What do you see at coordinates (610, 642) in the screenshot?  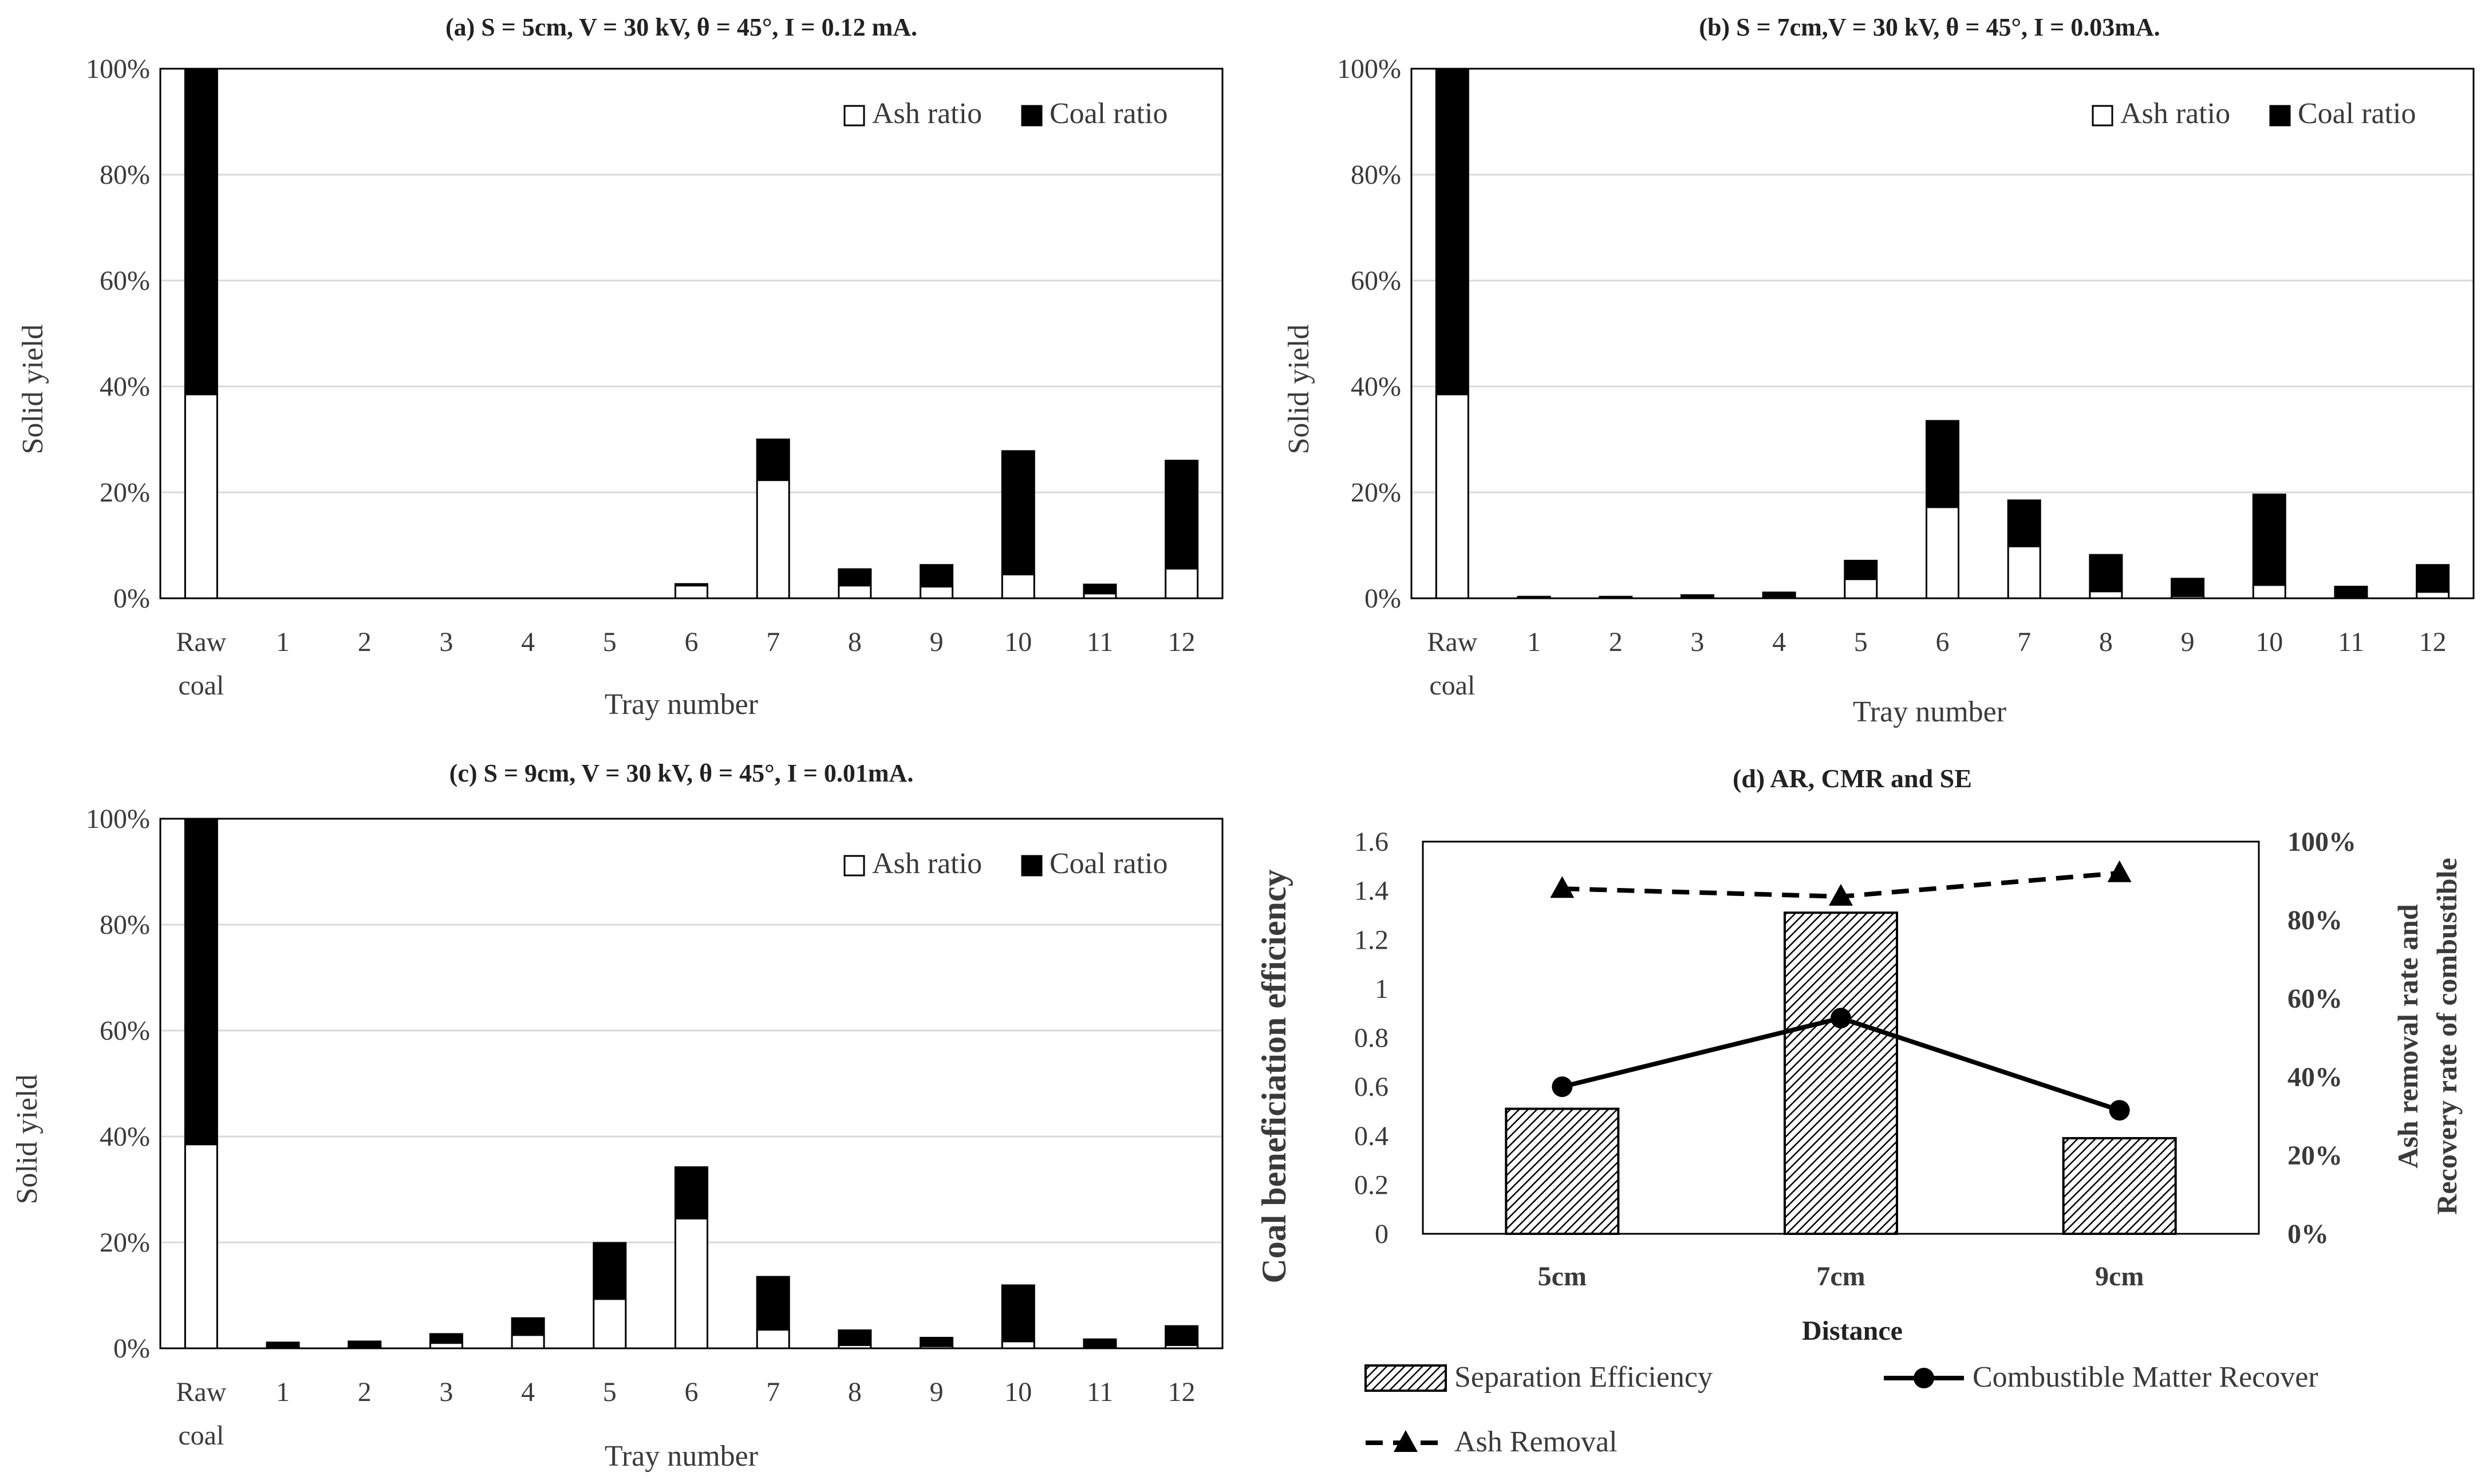 I see `x-tick-label: 5` at bounding box center [610, 642].